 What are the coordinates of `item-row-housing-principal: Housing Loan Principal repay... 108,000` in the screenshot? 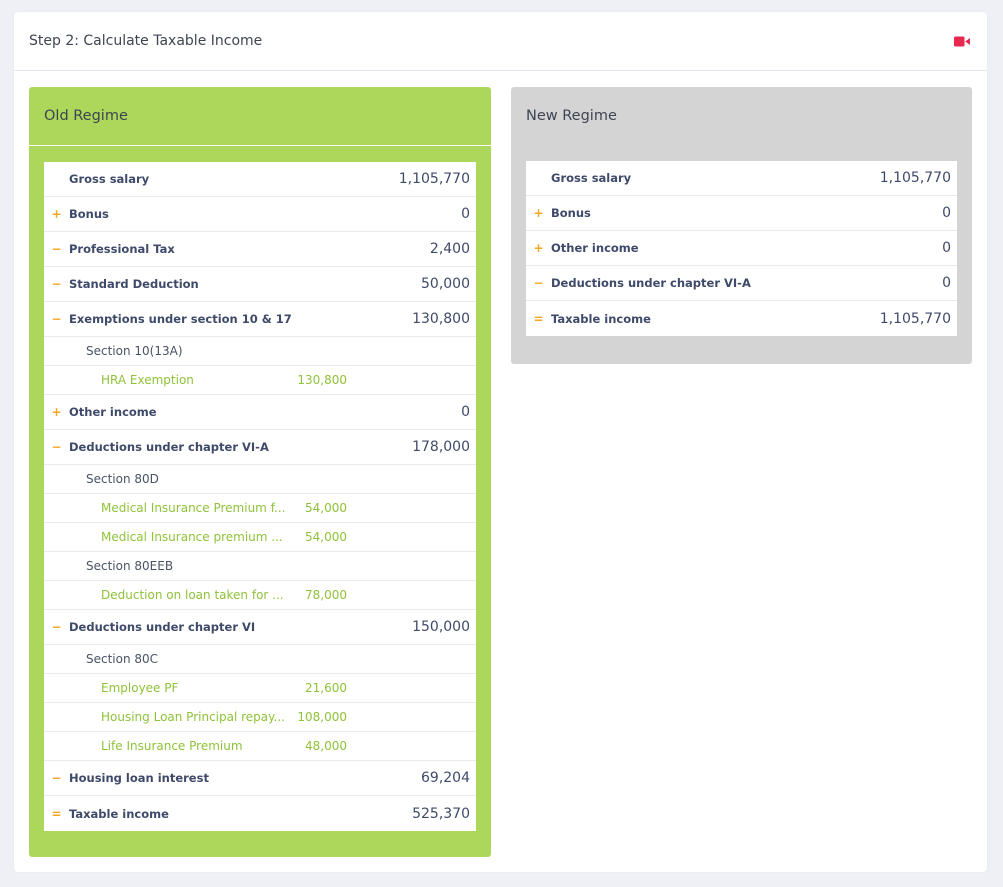 It's located at (260, 717).